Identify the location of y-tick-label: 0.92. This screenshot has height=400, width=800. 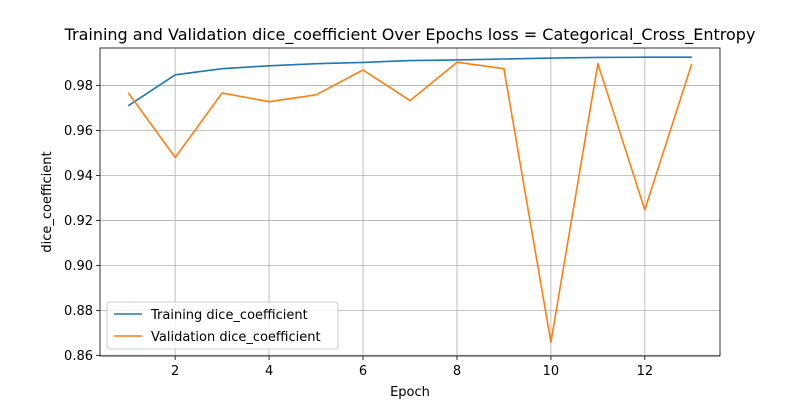
(78, 221).